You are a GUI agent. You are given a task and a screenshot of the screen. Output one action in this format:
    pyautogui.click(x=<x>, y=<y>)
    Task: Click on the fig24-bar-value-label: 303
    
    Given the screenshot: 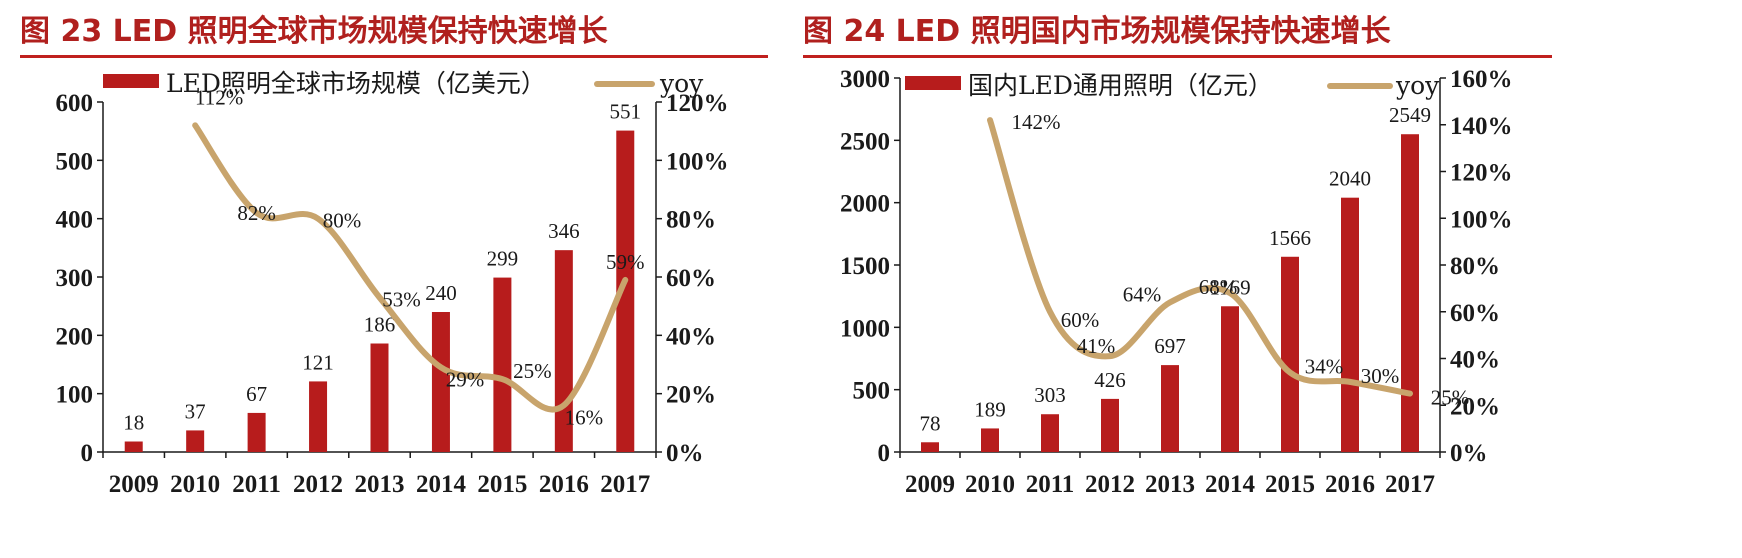 What is the action you would take?
    pyautogui.click(x=1050, y=395)
    